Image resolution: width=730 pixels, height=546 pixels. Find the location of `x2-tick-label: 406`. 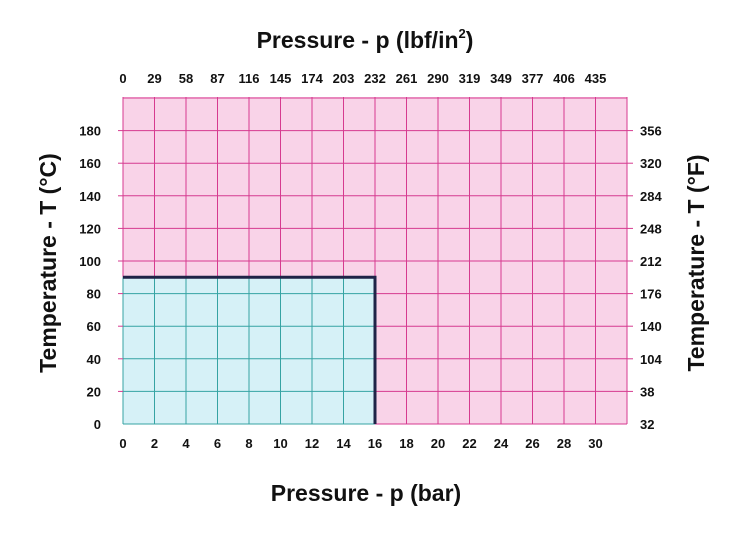

x2-tick-label: 406 is located at coordinates (564, 78).